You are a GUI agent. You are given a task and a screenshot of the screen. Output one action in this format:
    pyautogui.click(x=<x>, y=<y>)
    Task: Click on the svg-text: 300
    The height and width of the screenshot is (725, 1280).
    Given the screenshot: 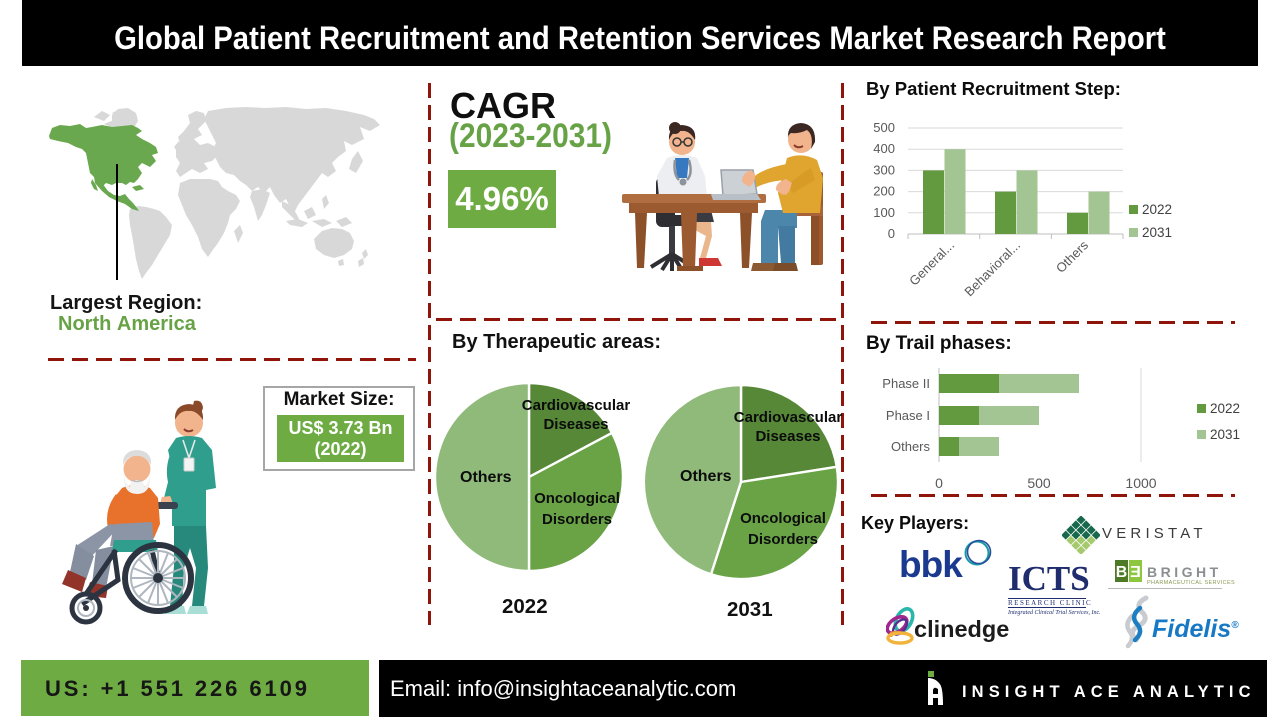 What is the action you would take?
    pyautogui.click(x=884, y=169)
    